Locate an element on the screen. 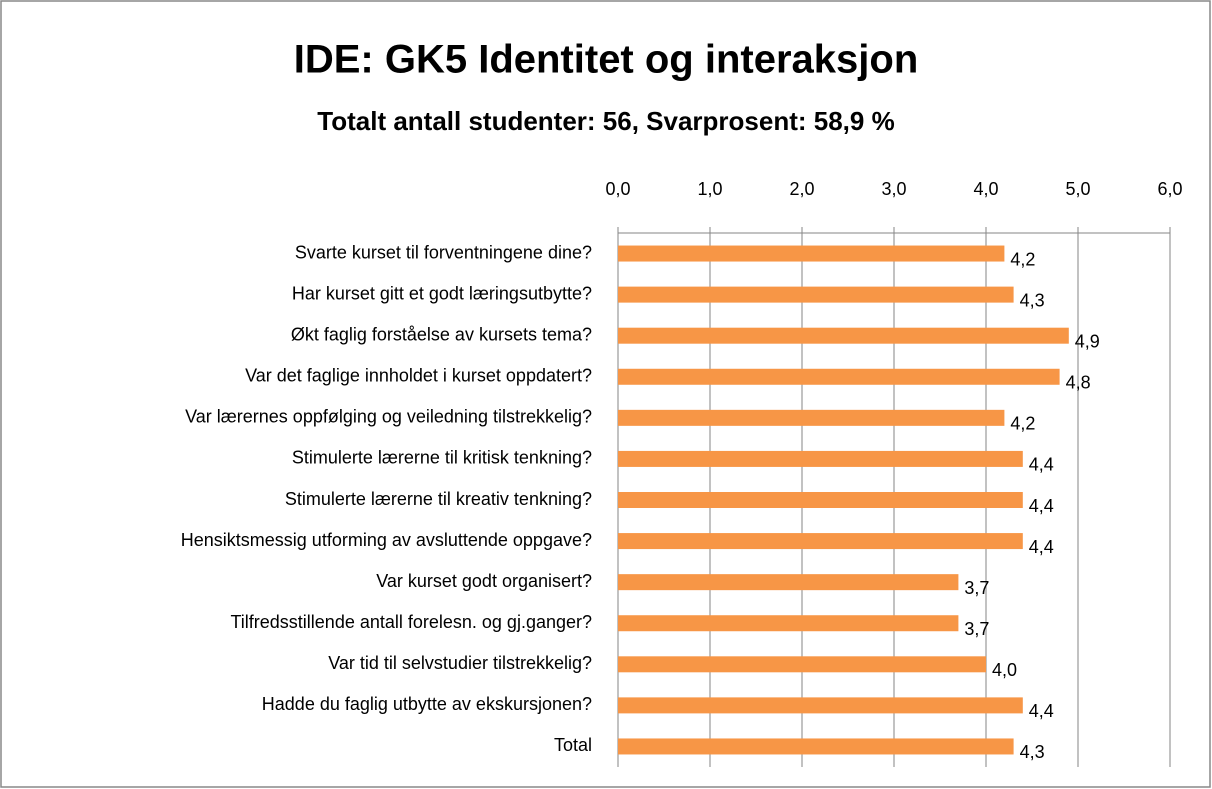 Image resolution: width=1212 pixels, height=789 pixels. y-tick-label: Har kurset gitt et godt læringsutbytte? is located at coordinates (442, 293).